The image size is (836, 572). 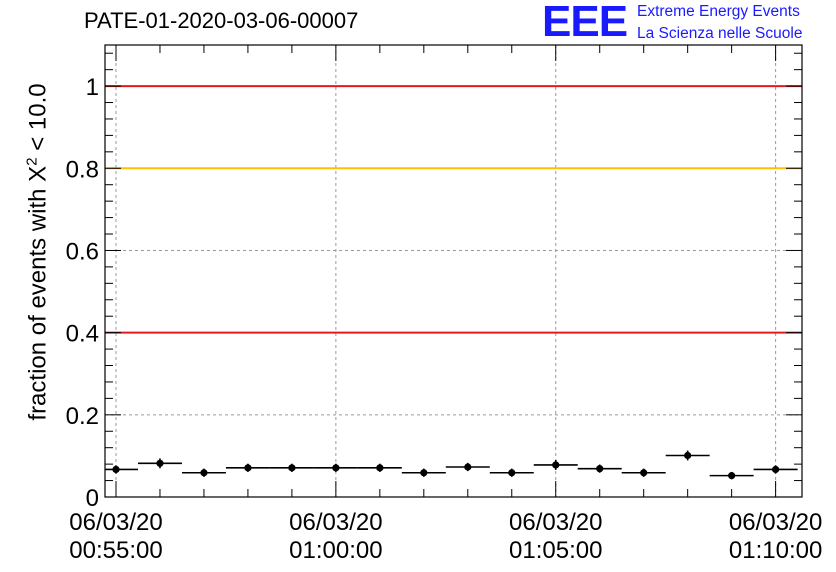 I want to click on logo-line-la-scienza: La Scienza nelle Scuole, so click(x=720, y=33).